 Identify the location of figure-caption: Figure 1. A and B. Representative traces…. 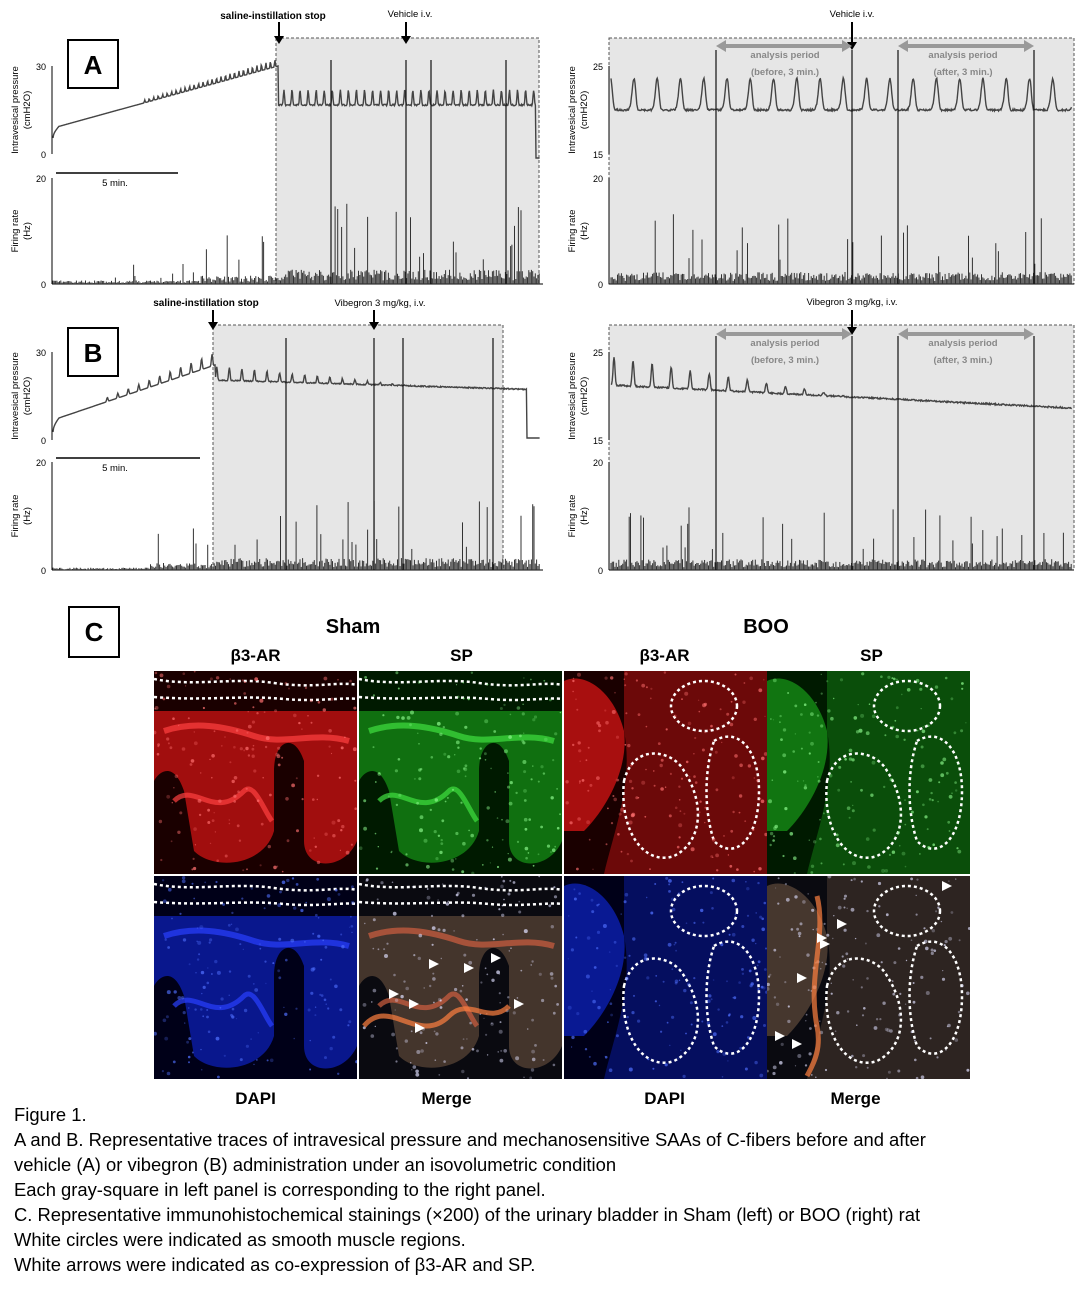
(544, 1189).